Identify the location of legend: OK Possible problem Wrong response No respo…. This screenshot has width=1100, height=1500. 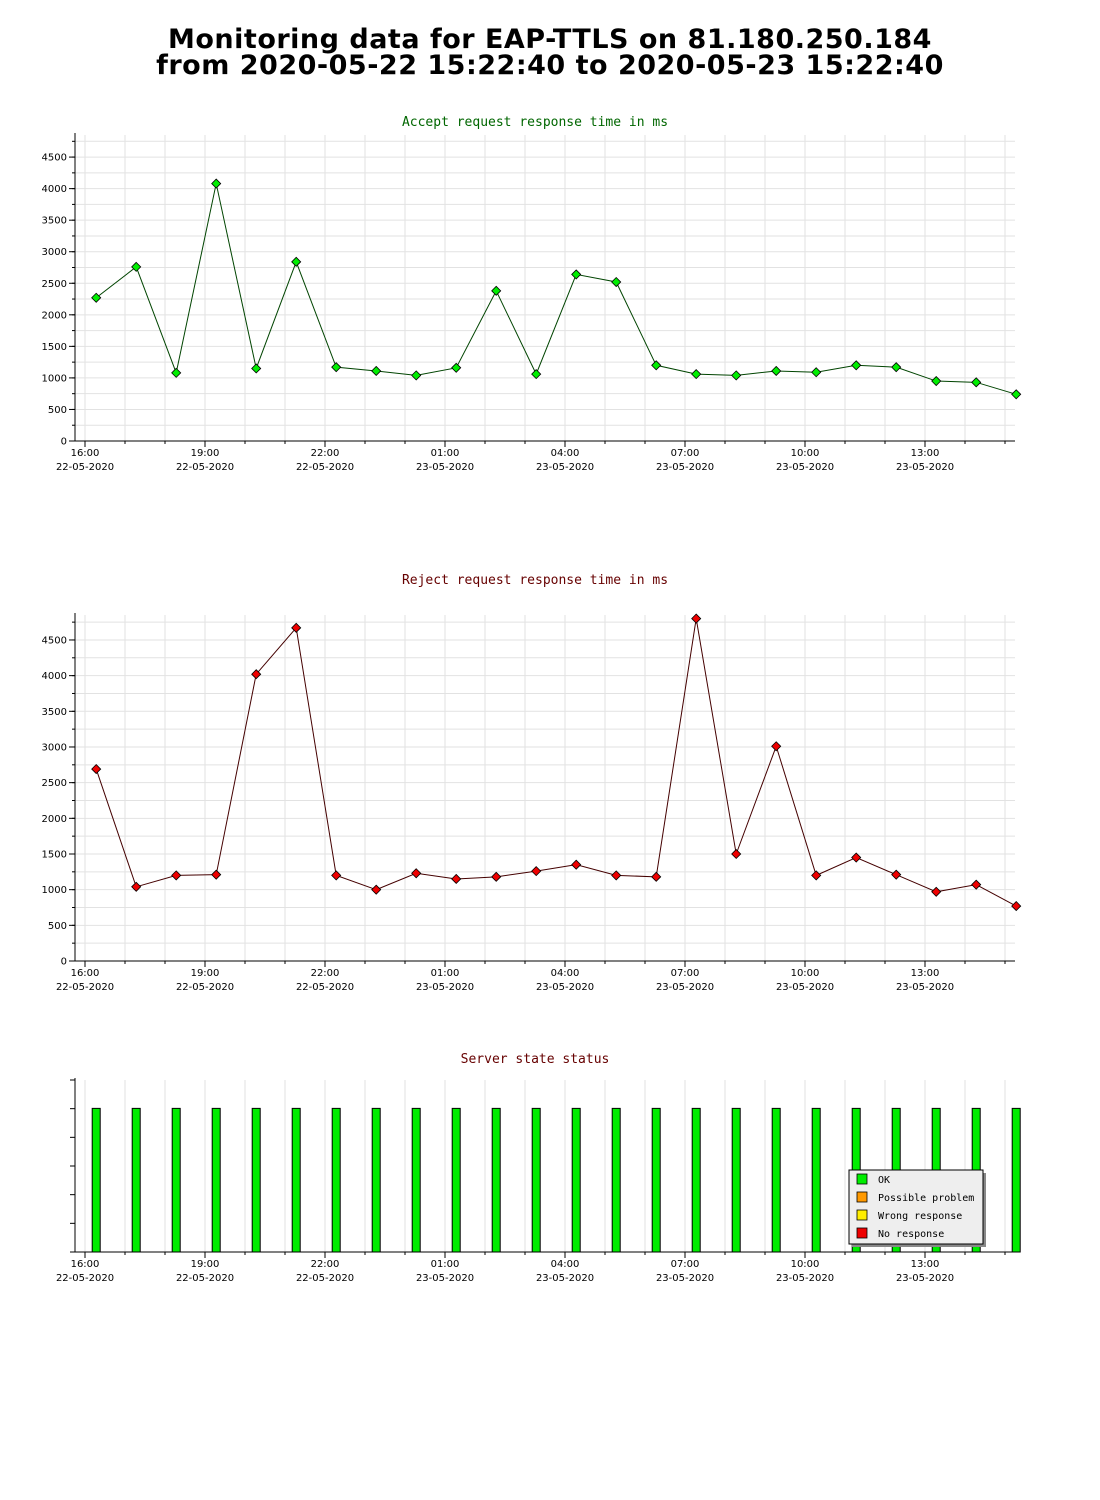
(917, 1208).